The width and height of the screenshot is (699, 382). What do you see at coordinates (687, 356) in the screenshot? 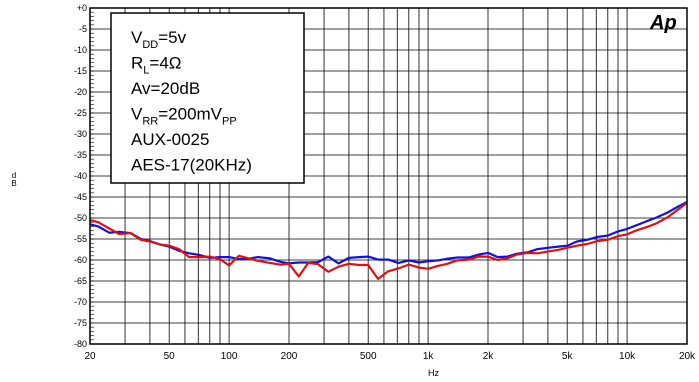
I see `x-tick-label: 20k` at bounding box center [687, 356].